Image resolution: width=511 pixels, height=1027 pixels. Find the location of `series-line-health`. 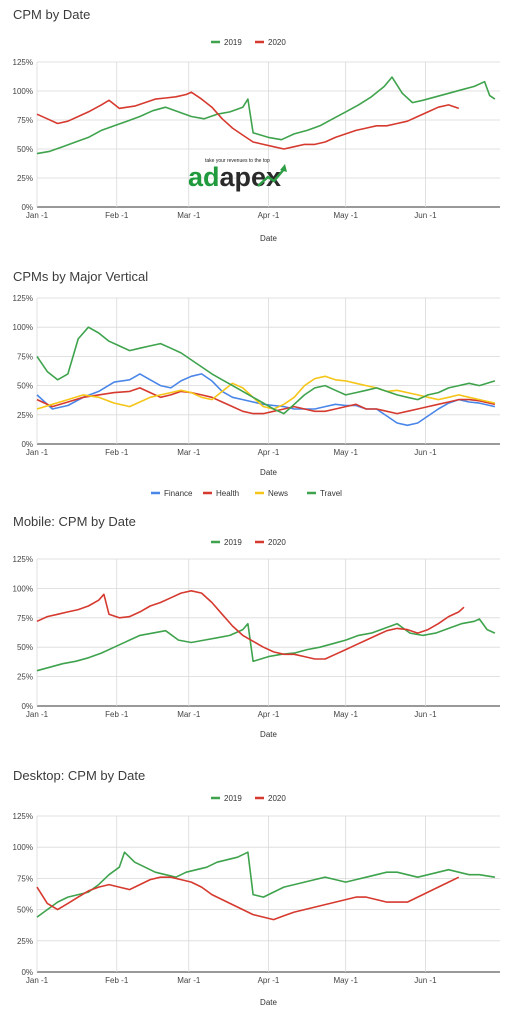

series-line-health is located at coordinates (266, 401).